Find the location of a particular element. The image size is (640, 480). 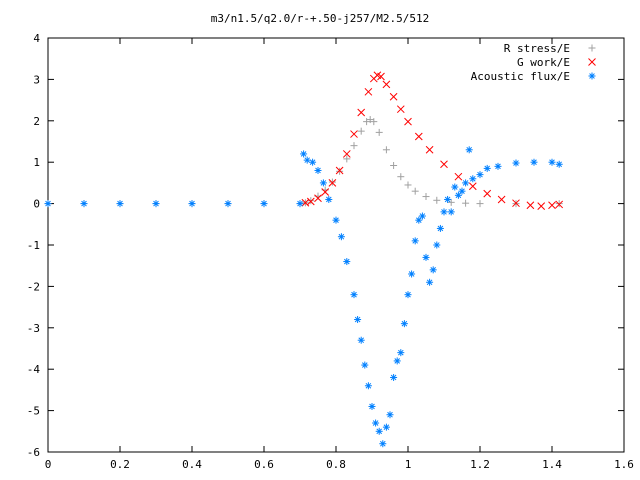

y-tick-label: -3 is located at coordinates (33, 328).